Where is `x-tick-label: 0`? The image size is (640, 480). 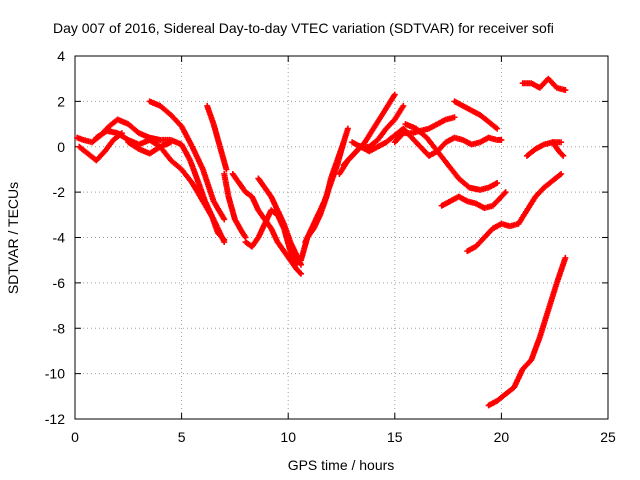 x-tick-label: 0 is located at coordinates (75, 437).